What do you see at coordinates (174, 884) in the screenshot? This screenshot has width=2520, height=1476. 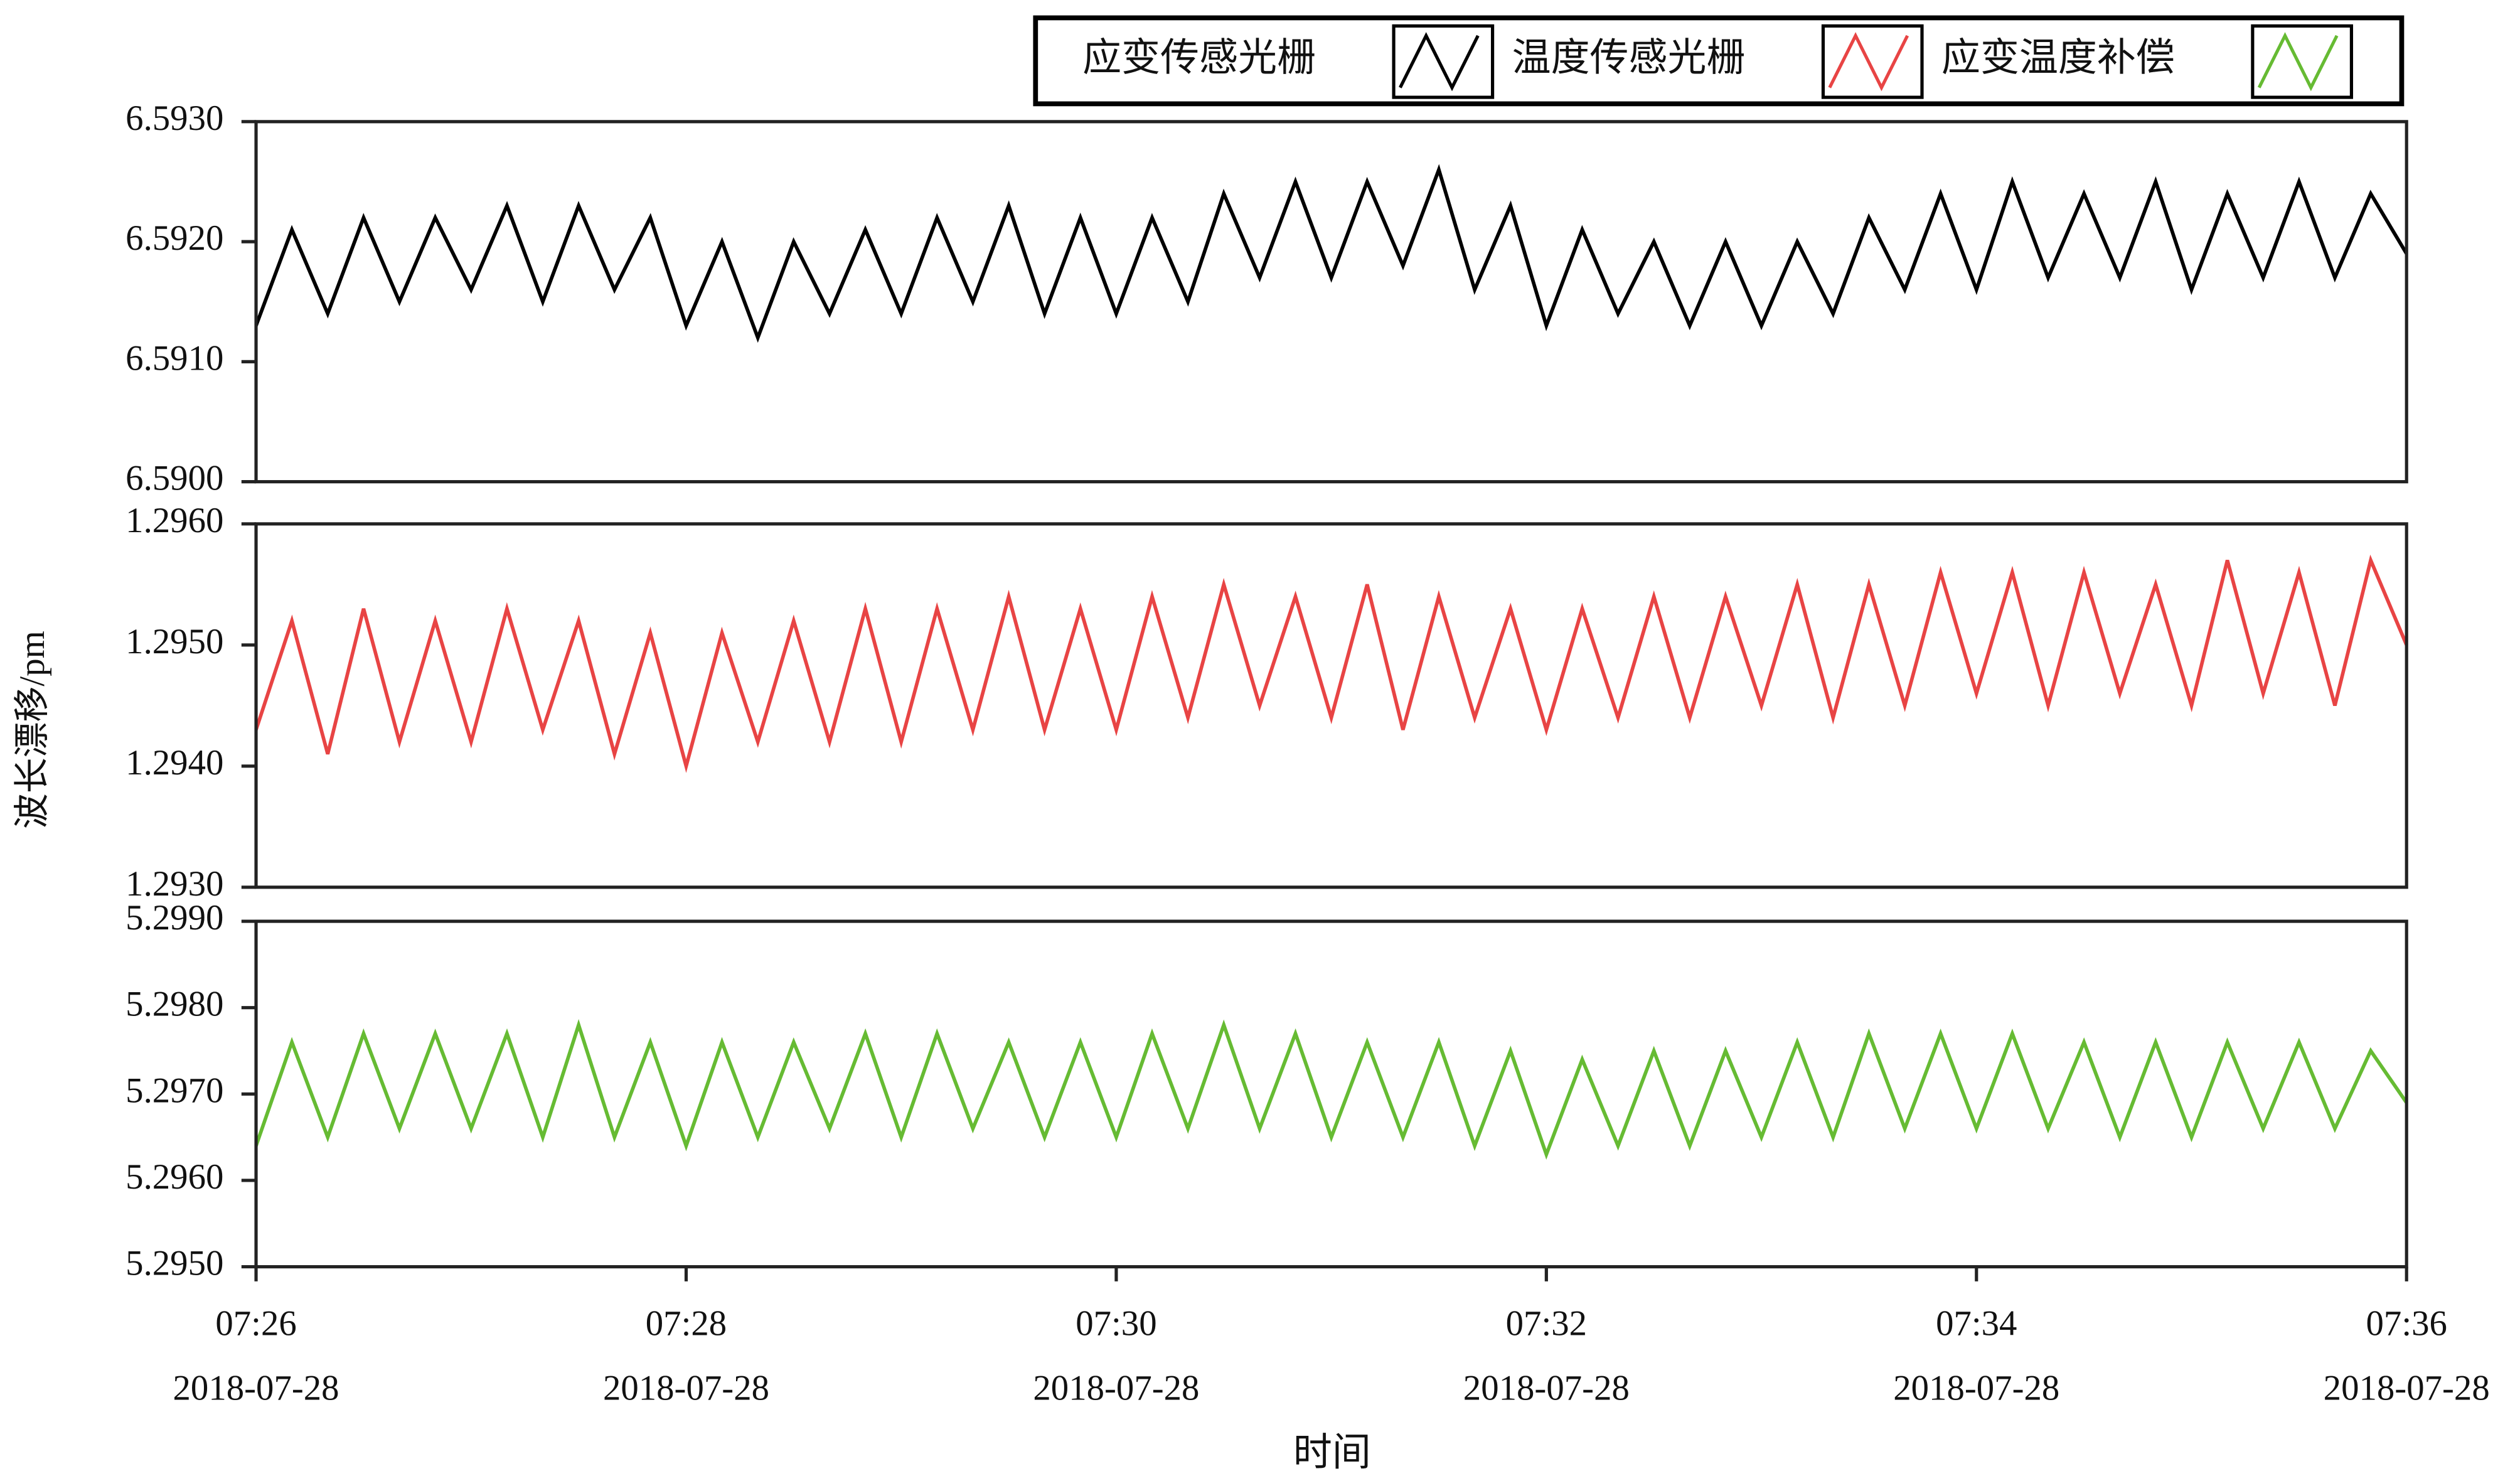 I see `y-tick-label: 1.2930` at bounding box center [174, 884].